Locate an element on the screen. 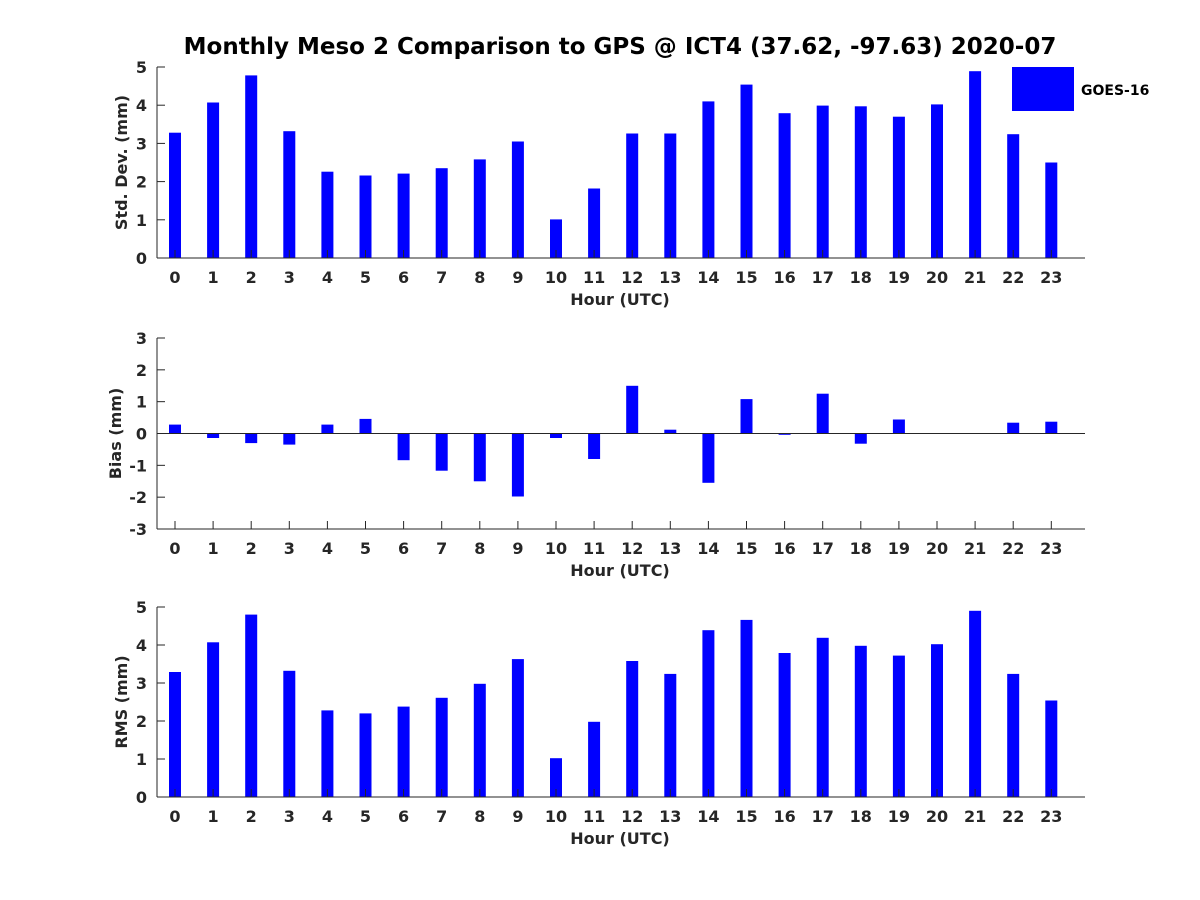  x-tick-label: 14 is located at coordinates (708, 277).